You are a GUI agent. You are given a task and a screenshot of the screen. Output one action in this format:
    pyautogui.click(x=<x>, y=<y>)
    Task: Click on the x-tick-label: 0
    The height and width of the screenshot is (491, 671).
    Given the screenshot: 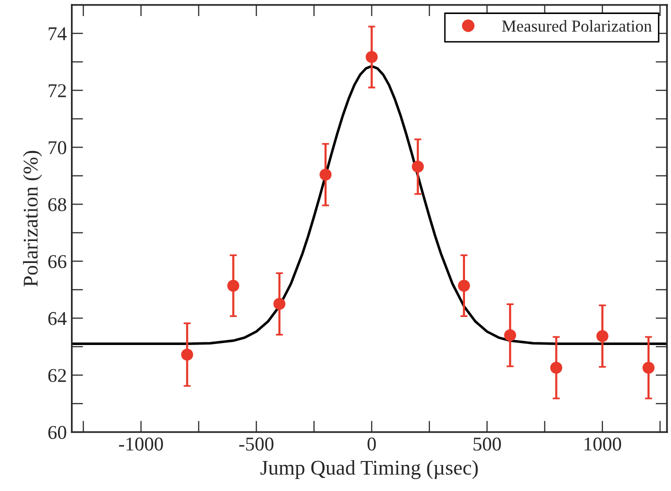 What is the action you would take?
    pyautogui.click(x=372, y=444)
    